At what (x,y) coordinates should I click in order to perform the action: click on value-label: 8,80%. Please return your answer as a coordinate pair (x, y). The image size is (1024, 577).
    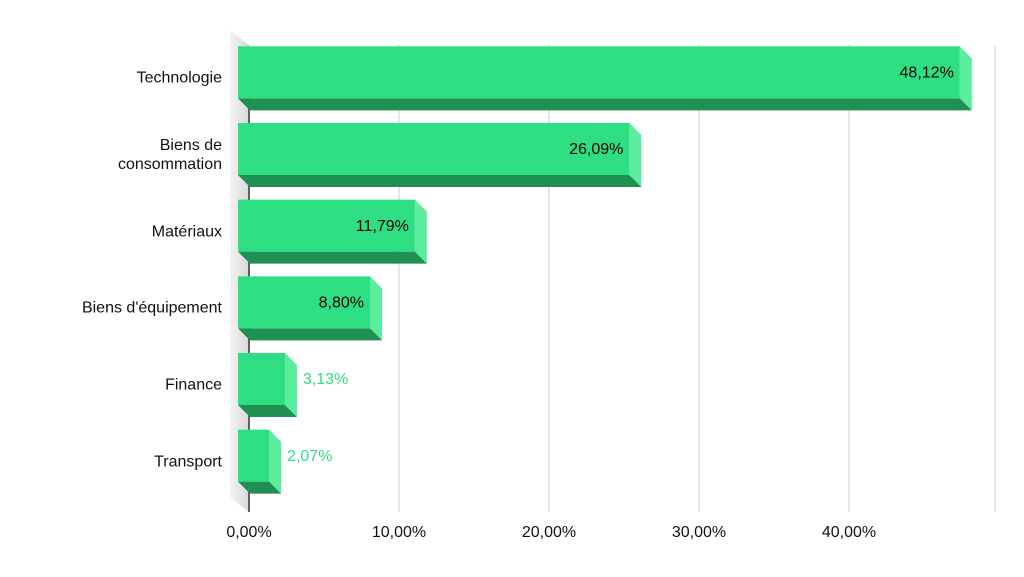
    Looking at the image, I should click on (341, 303).